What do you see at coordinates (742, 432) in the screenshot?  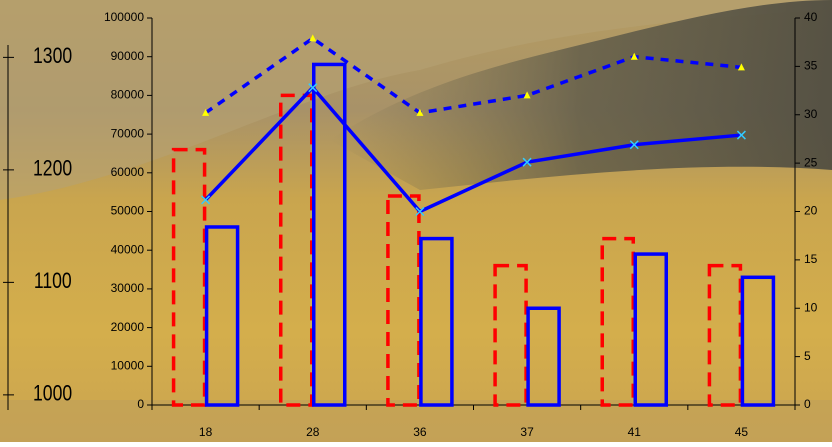 I see `x-tick-label: 45` at bounding box center [742, 432].